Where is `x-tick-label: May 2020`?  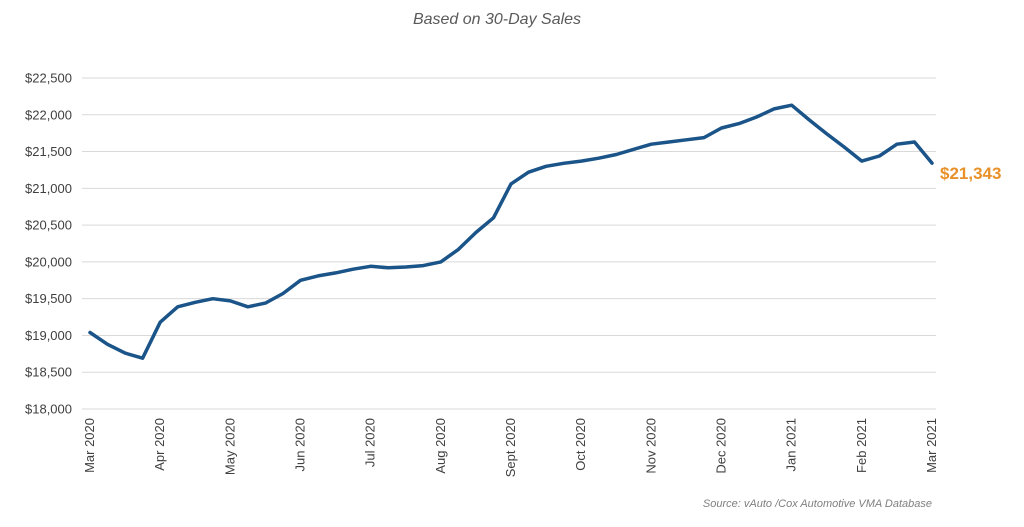 x-tick-label: May 2020 is located at coordinates (229, 446).